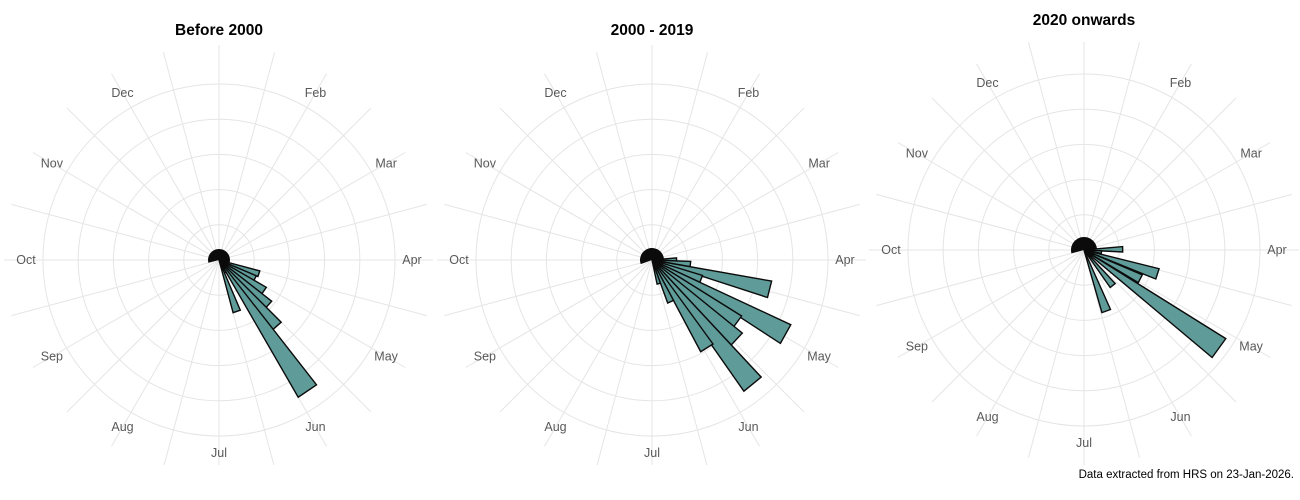 The width and height of the screenshot is (1300, 500). What do you see at coordinates (1084, 20) in the screenshot?
I see `chart-title-2020-onwards: 2020 onwards` at bounding box center [1084, 20].